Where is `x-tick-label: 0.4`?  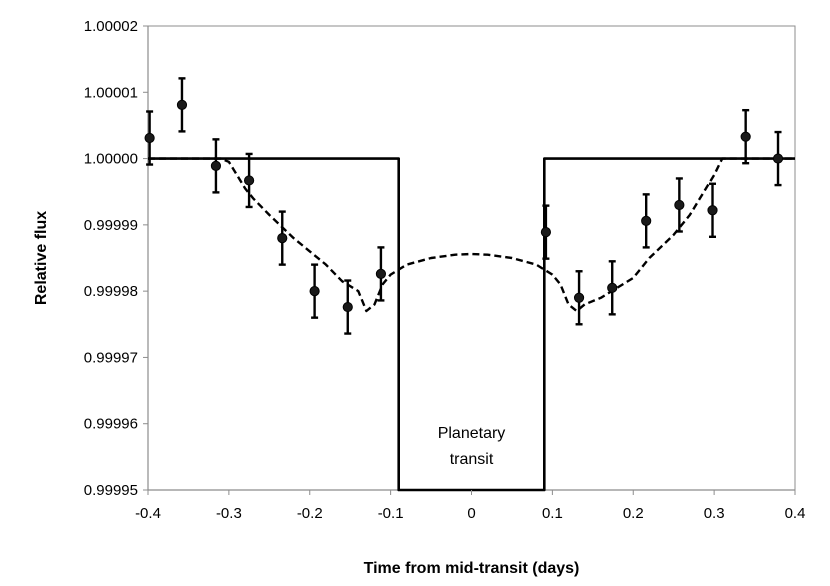
x-tick-label: 0.4 is located at coordinates (795, 513).